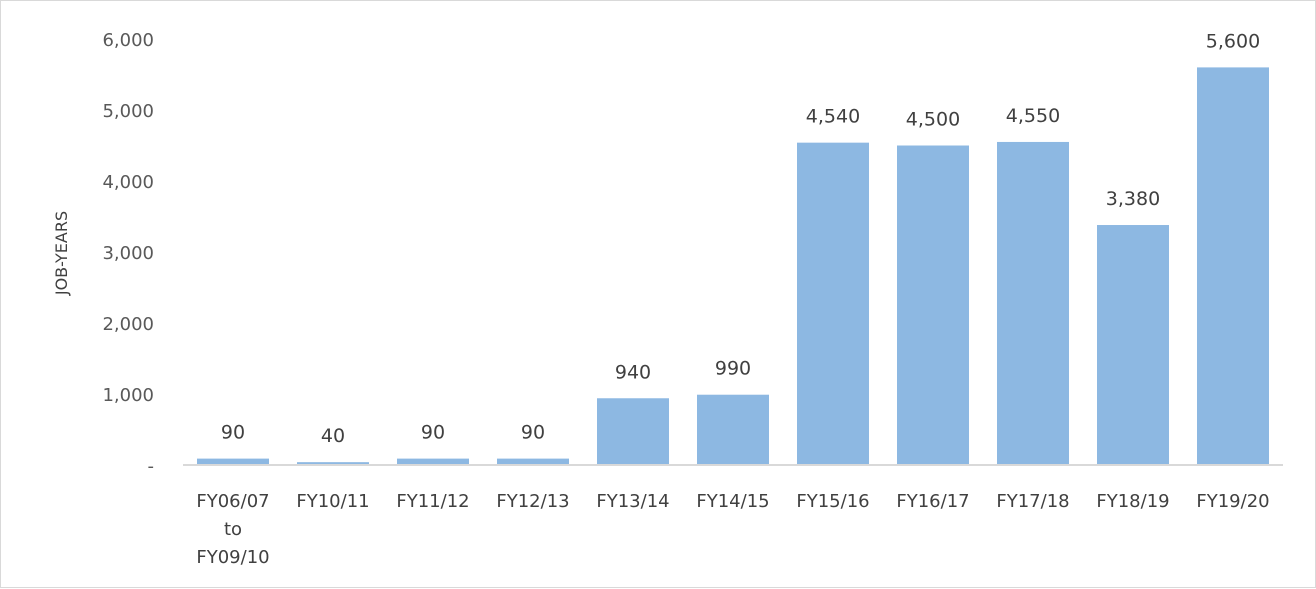  What do you see at coordinates (632, 501) in the screenshot?
I see `x-category-label: FY13/14` at bounding box center [632, 501].